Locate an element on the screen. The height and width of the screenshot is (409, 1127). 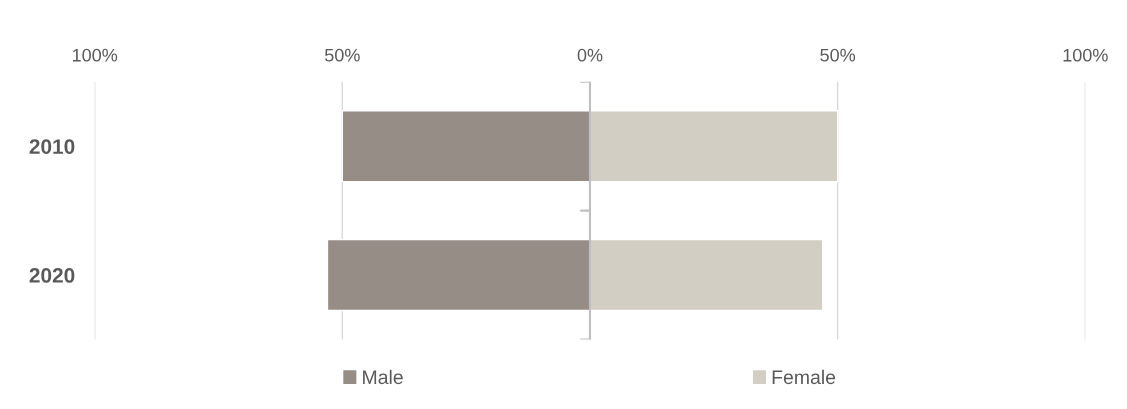
legend-label: Female is located at coordinates (804, 377).